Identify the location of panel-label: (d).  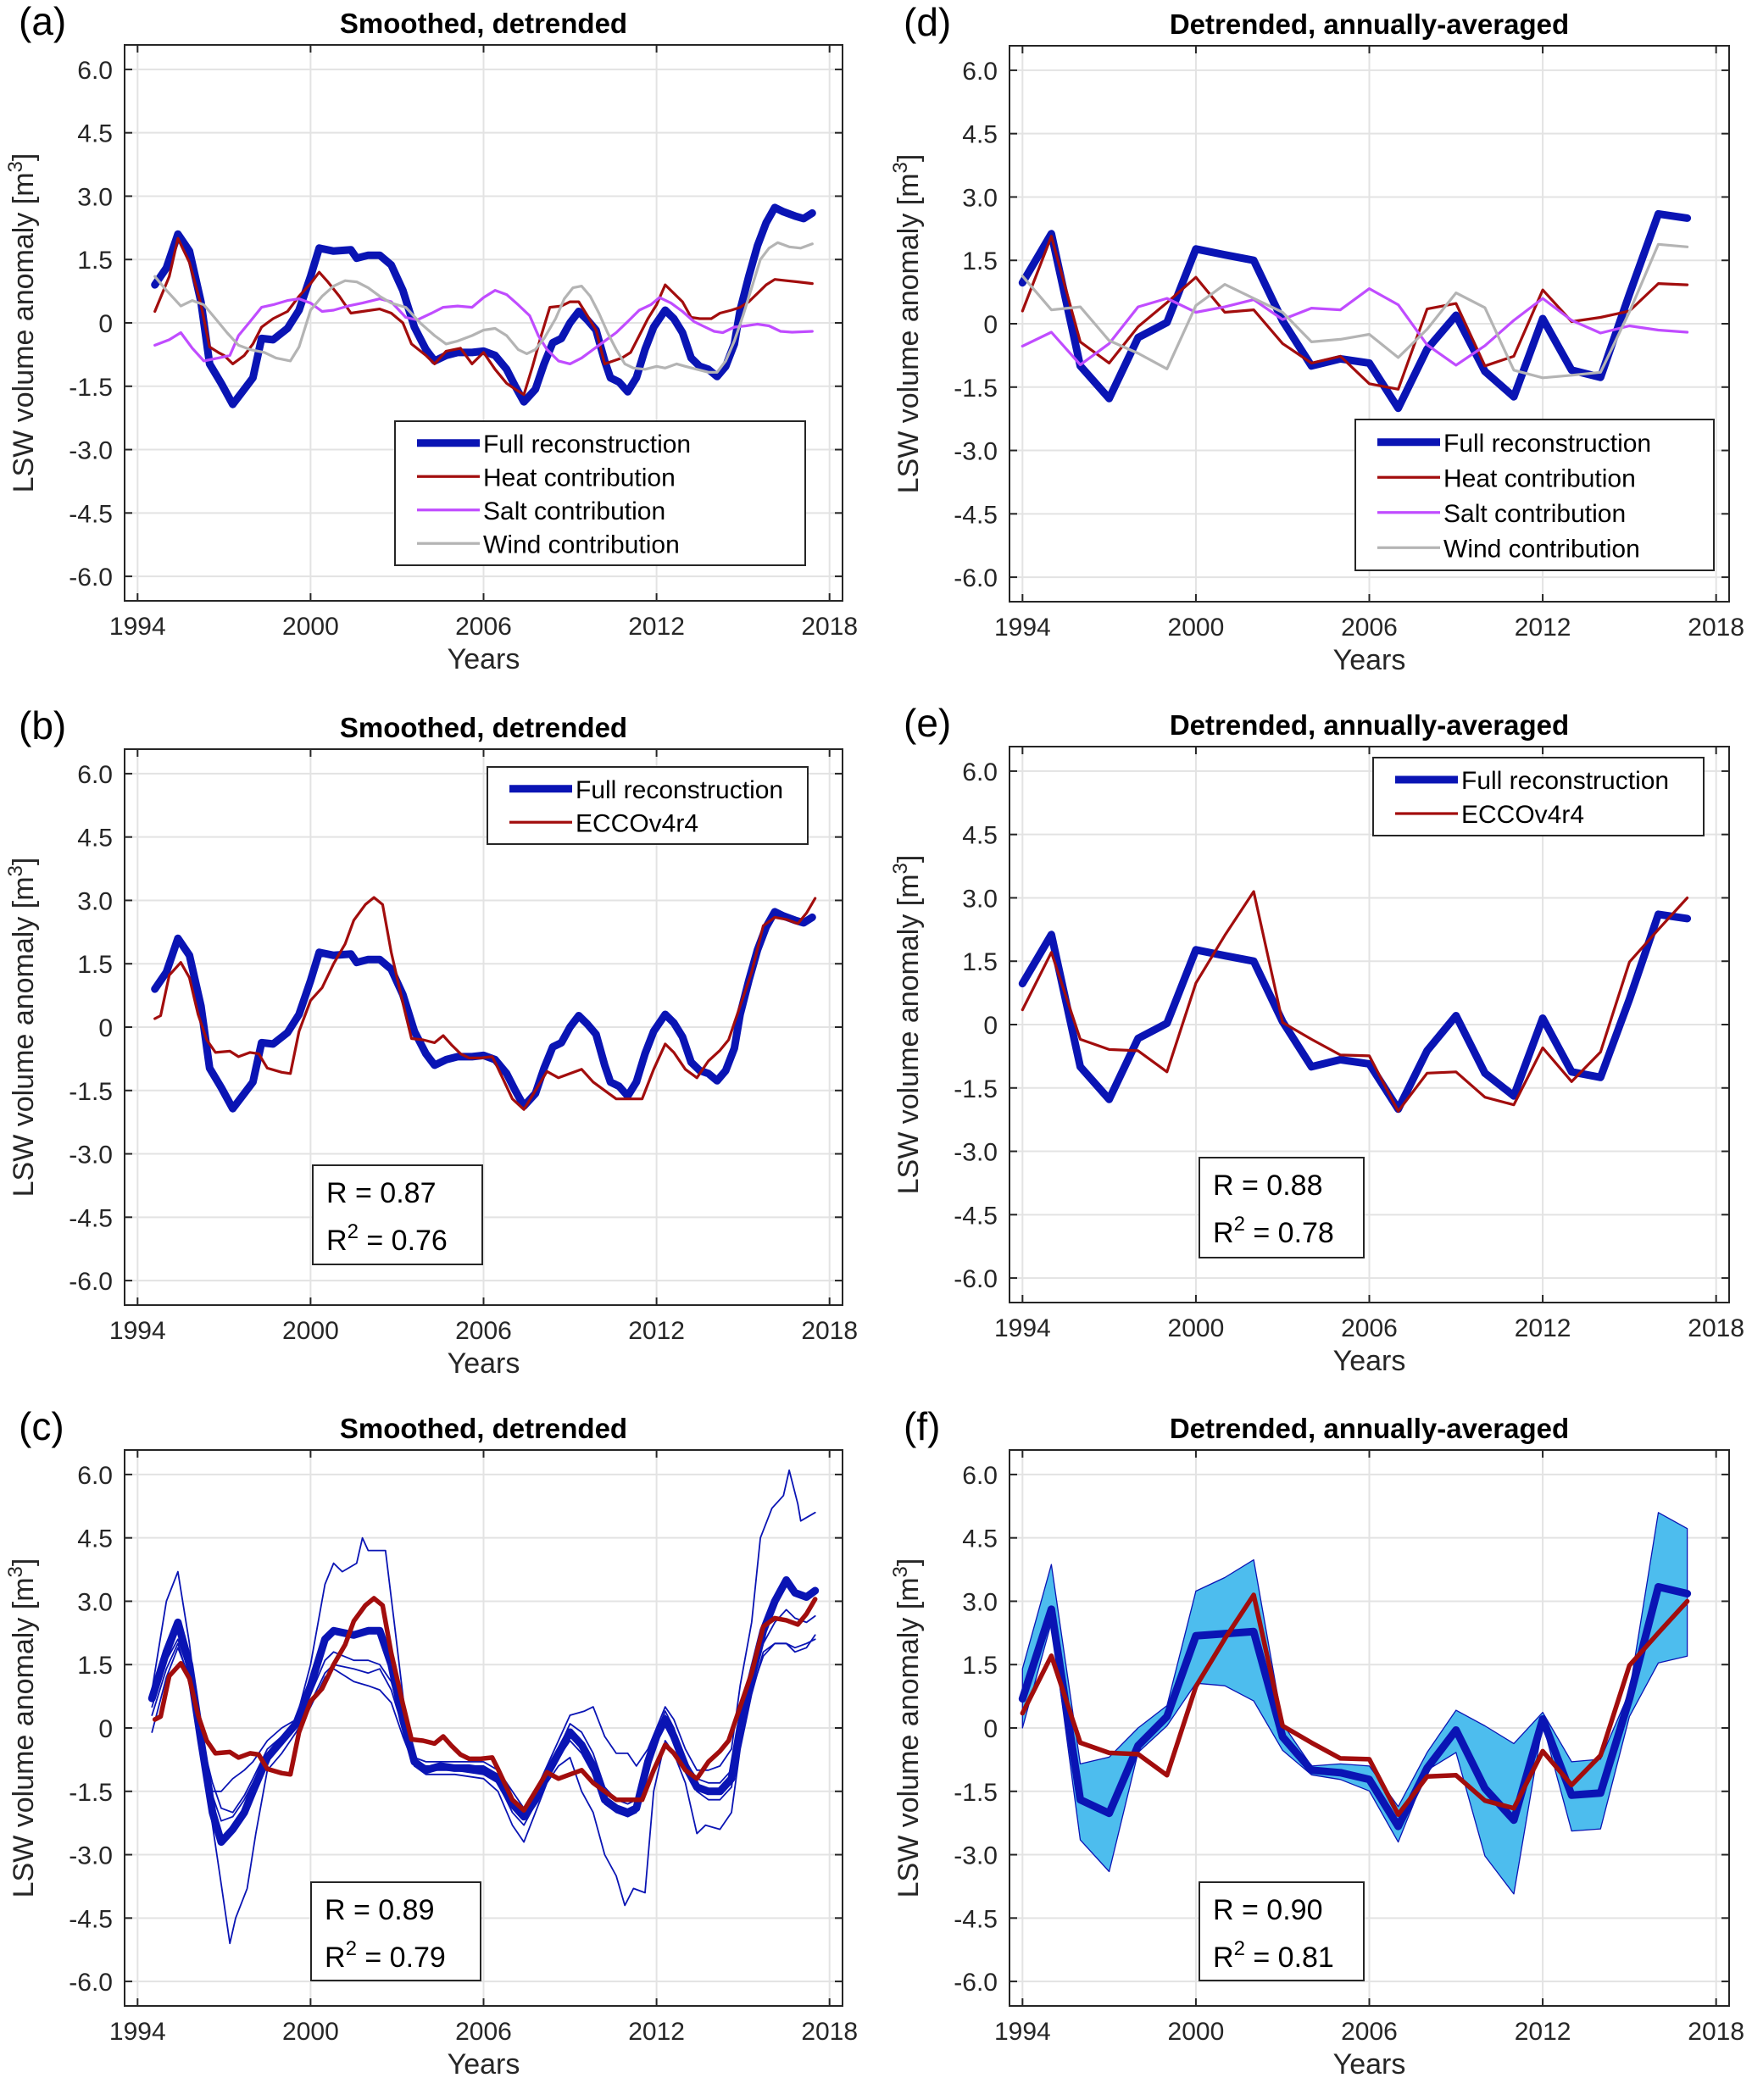
(927, 22).